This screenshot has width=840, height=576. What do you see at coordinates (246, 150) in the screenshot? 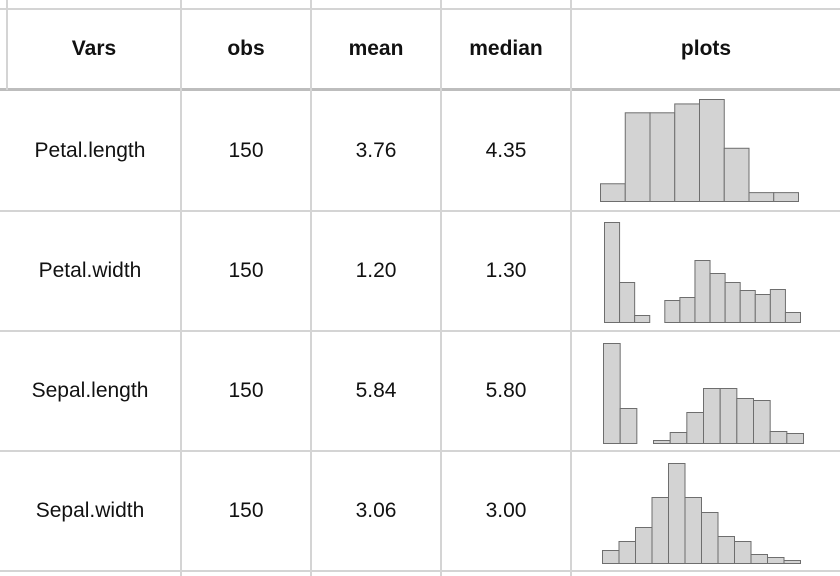
I see `row-1-obs: 150` at bounding box center [246, 150].